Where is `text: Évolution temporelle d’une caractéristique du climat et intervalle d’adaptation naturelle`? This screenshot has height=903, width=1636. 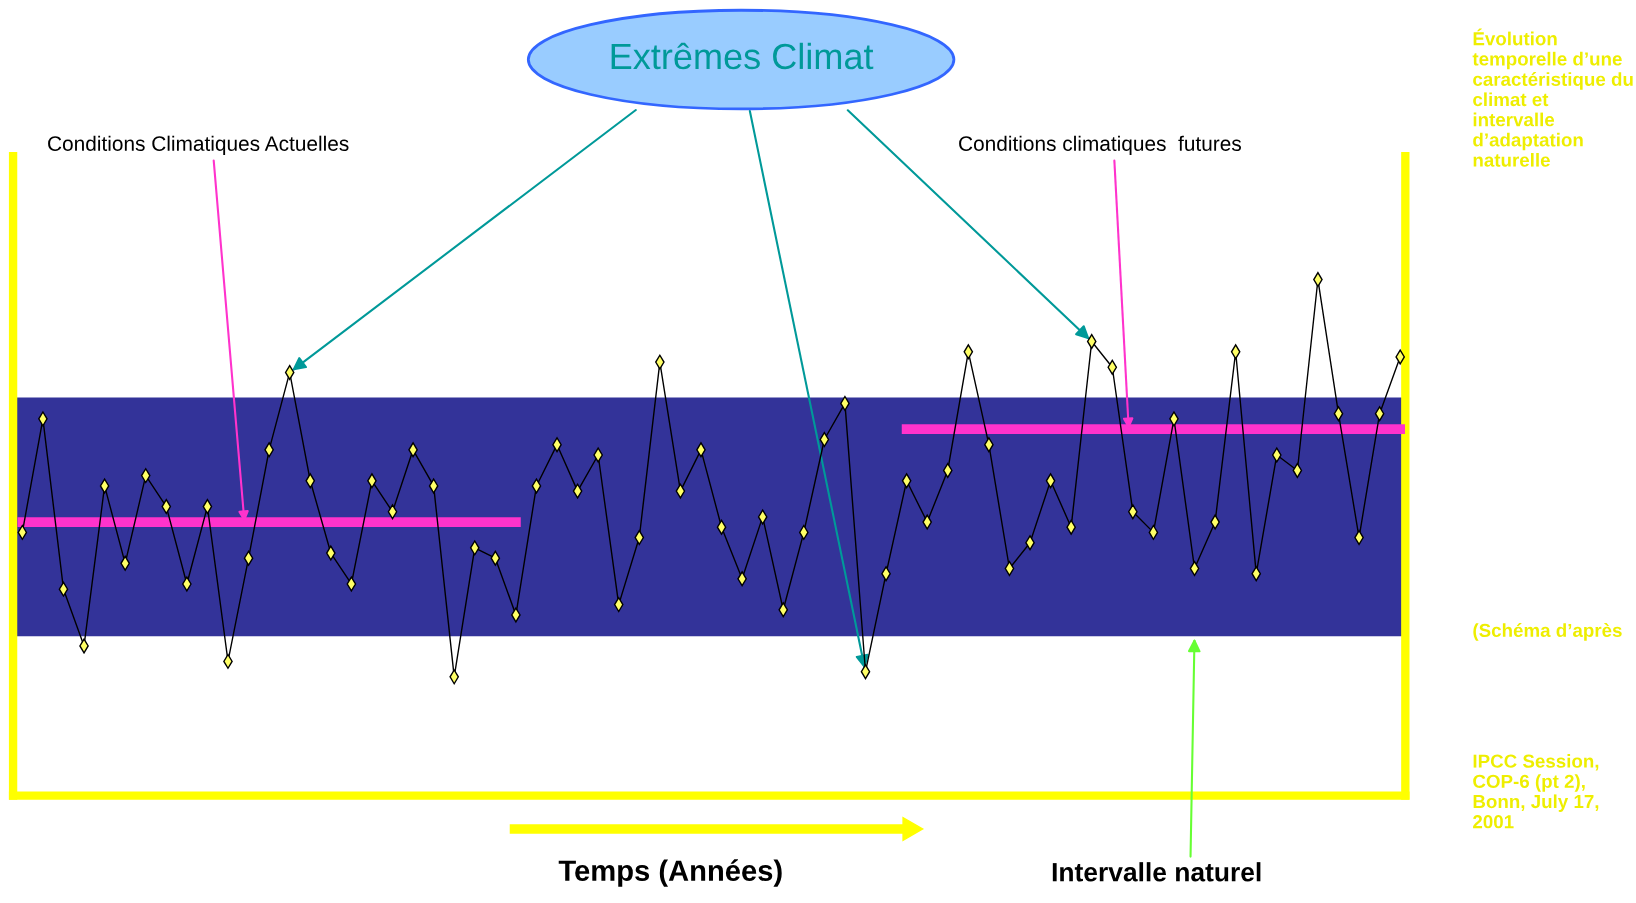
text: Évolution temporelle d’une caractéristique du climat et intervalle d’adaptation naturelle is located at coordinates (1552, 97).